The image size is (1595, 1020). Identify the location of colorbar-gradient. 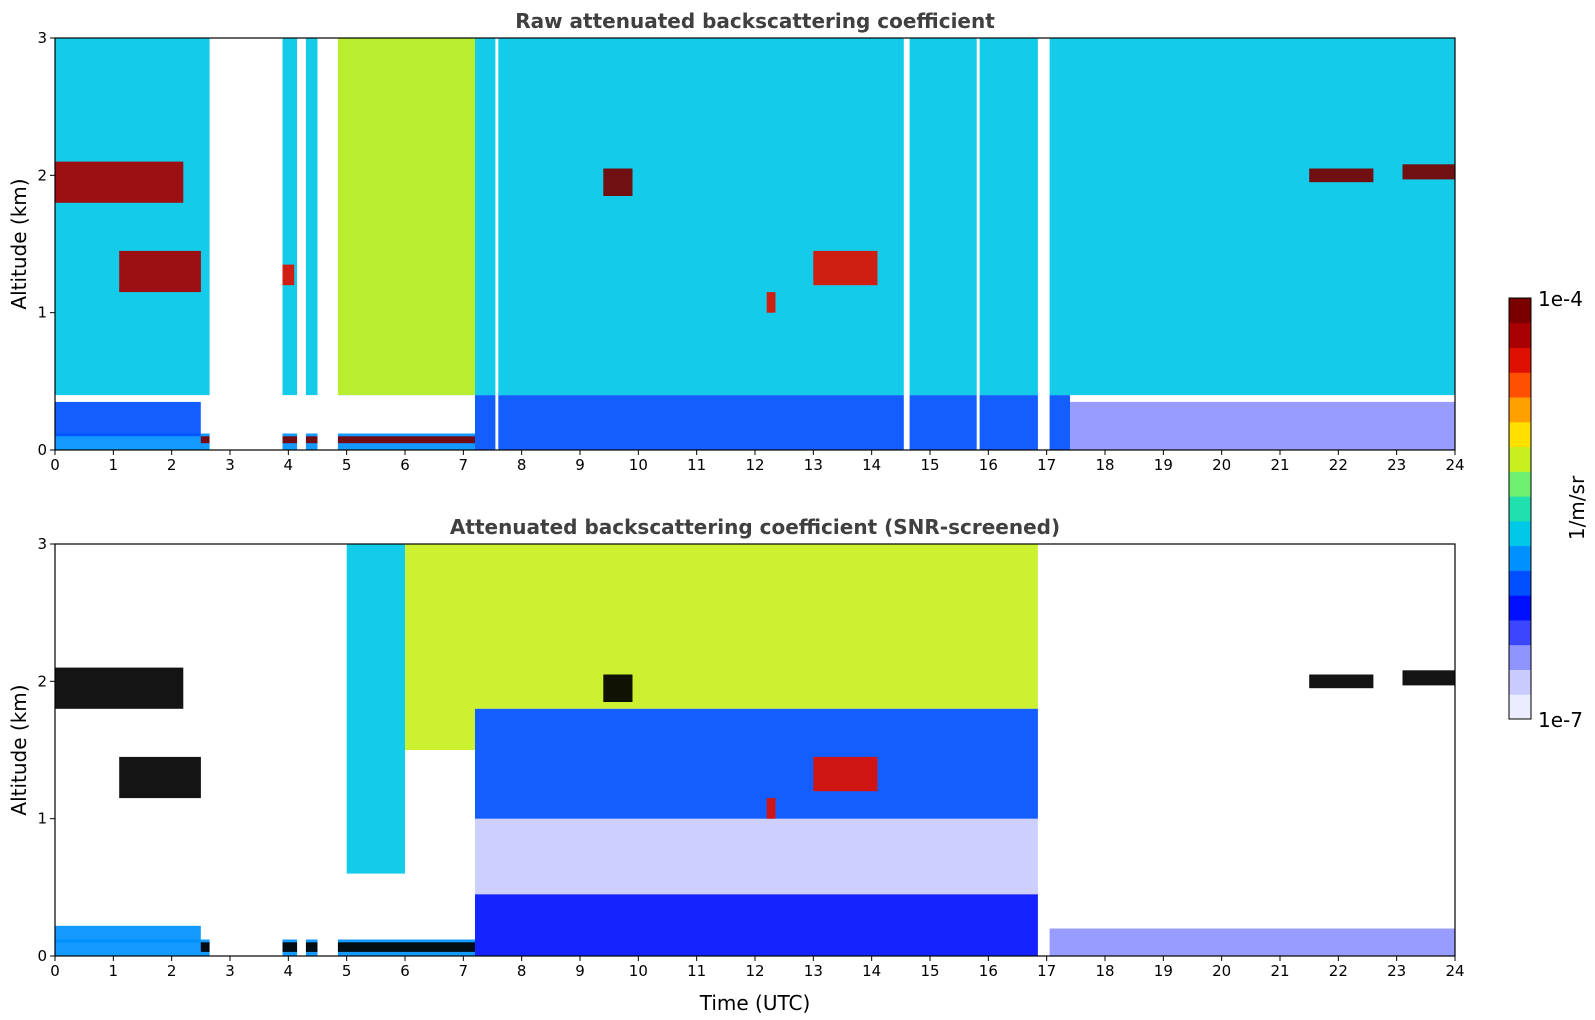
(1520, 509).